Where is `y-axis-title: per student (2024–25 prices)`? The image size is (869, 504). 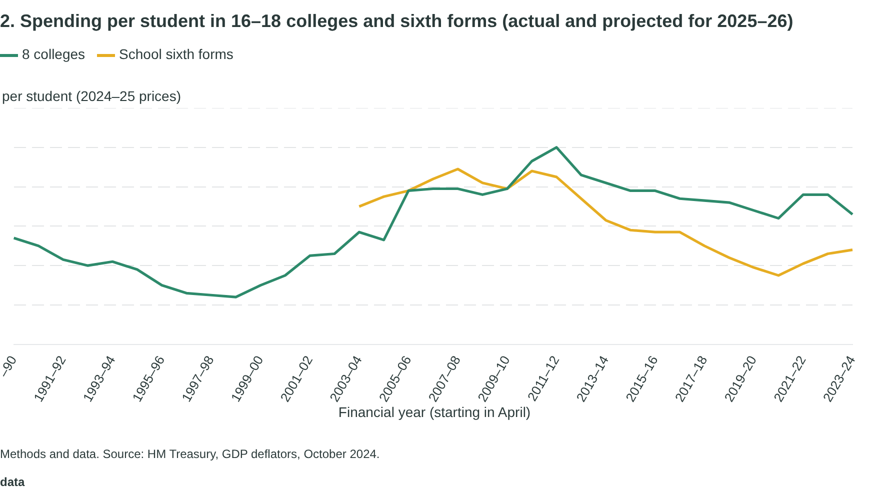 y-axis-title: per student (2024–25 prices) is located at coordinates (91, 96).